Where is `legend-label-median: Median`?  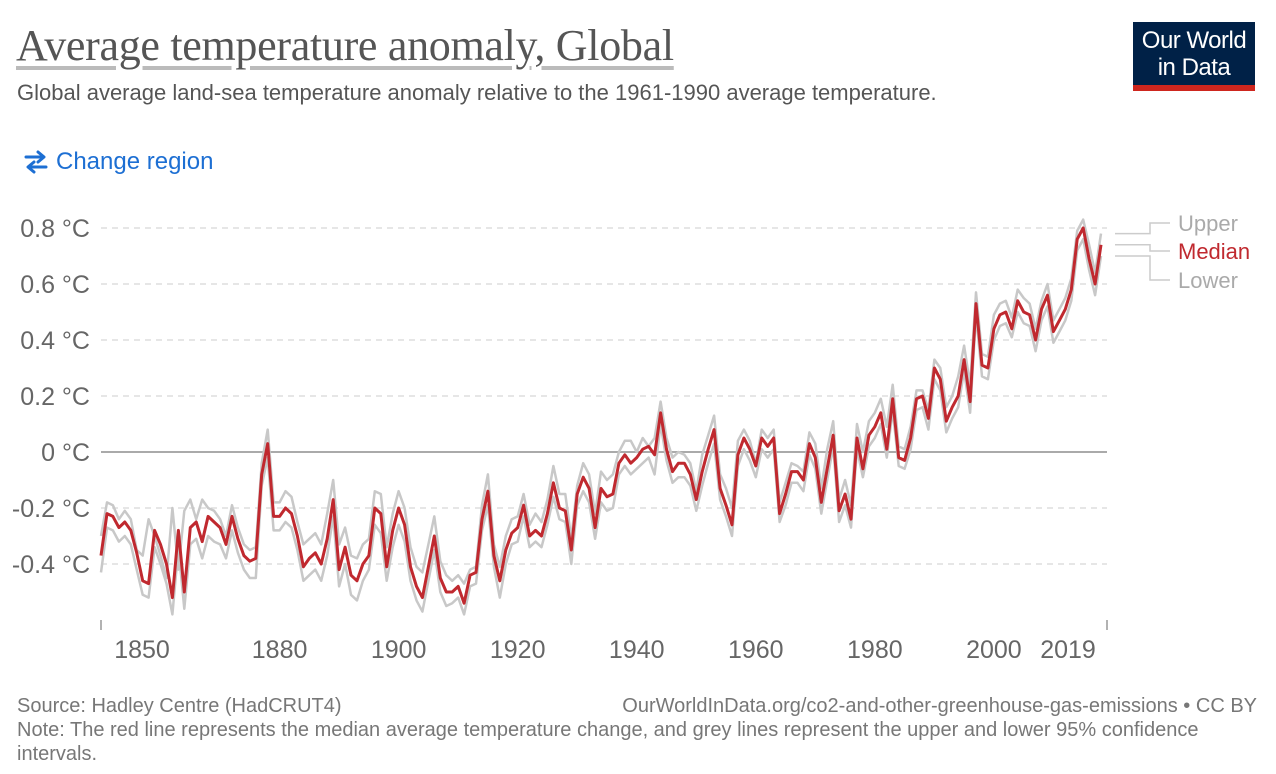
legend-label-median: Median is located at coordinates (1214, 251).